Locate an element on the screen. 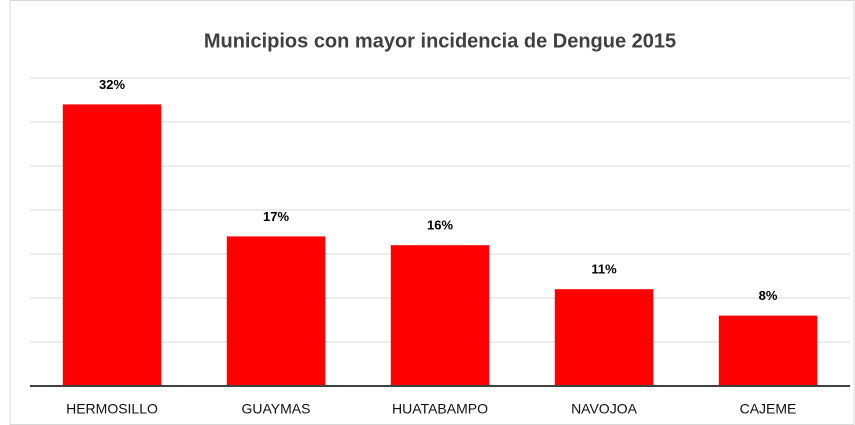 The height and width of the screenshot is (425, 855). data-label: 11% is located at coordinates (604, 269).